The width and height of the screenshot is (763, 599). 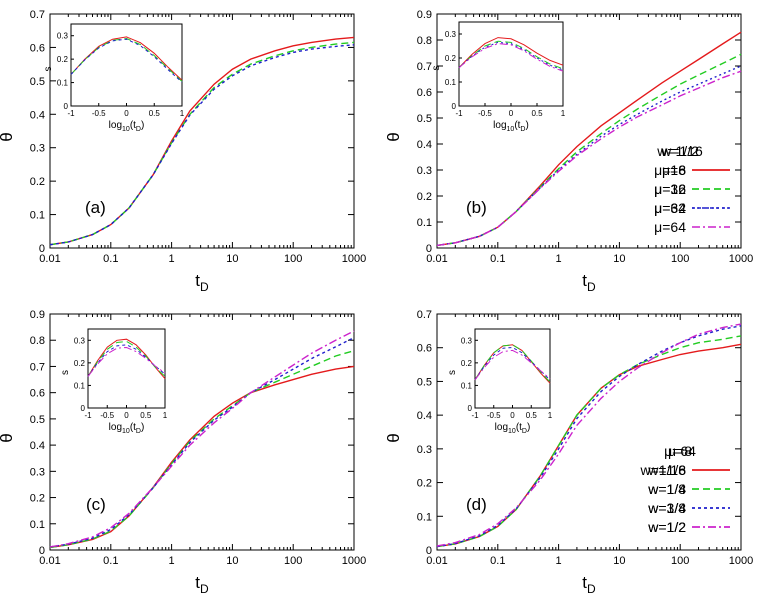 I want to click on legend-label: w=3/8, so click(x=666, y=508).